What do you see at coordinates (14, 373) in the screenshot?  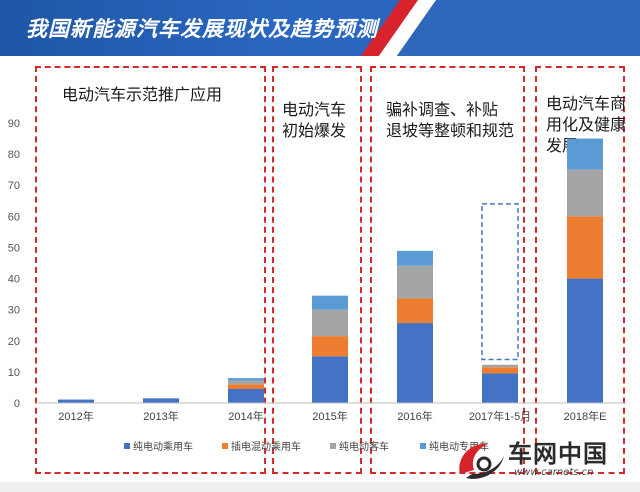 I see `y-tick-label: 10` at bounding box center [14, 373].